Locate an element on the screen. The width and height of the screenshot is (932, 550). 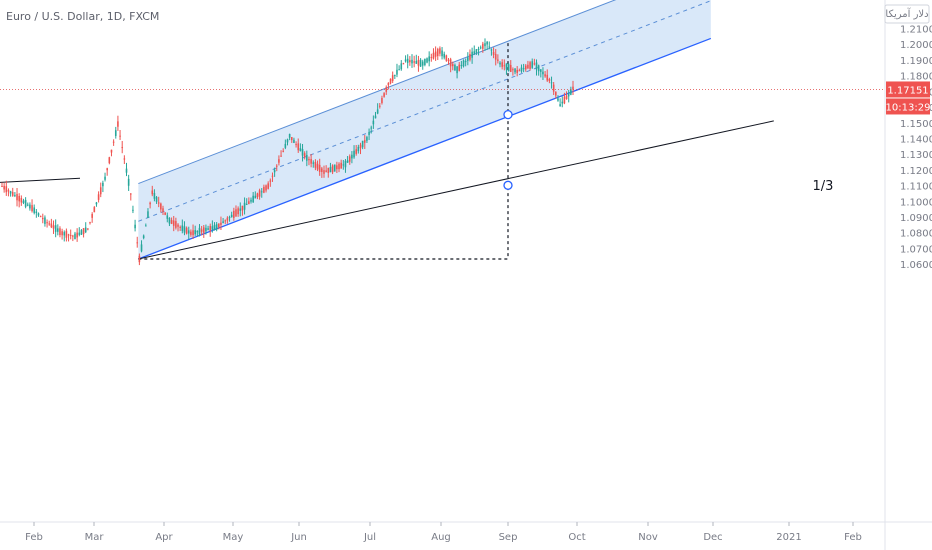
short-trend-line is located at coordinates (40, 180).